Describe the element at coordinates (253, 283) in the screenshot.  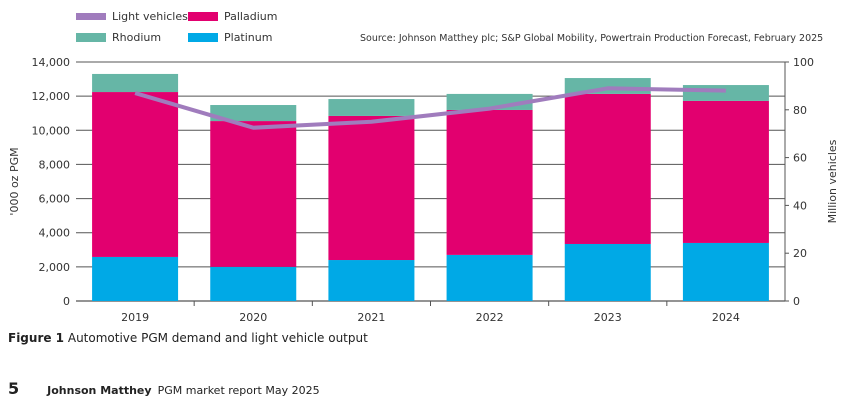
I see `bar-platinum-2020` at that location.